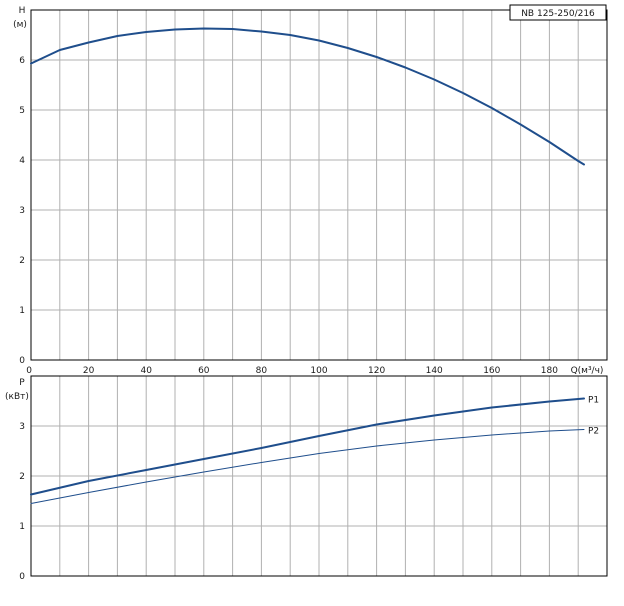 This screenshot has width=624, height=606. I want to click on power-series-line-p1, so click(307, 446).